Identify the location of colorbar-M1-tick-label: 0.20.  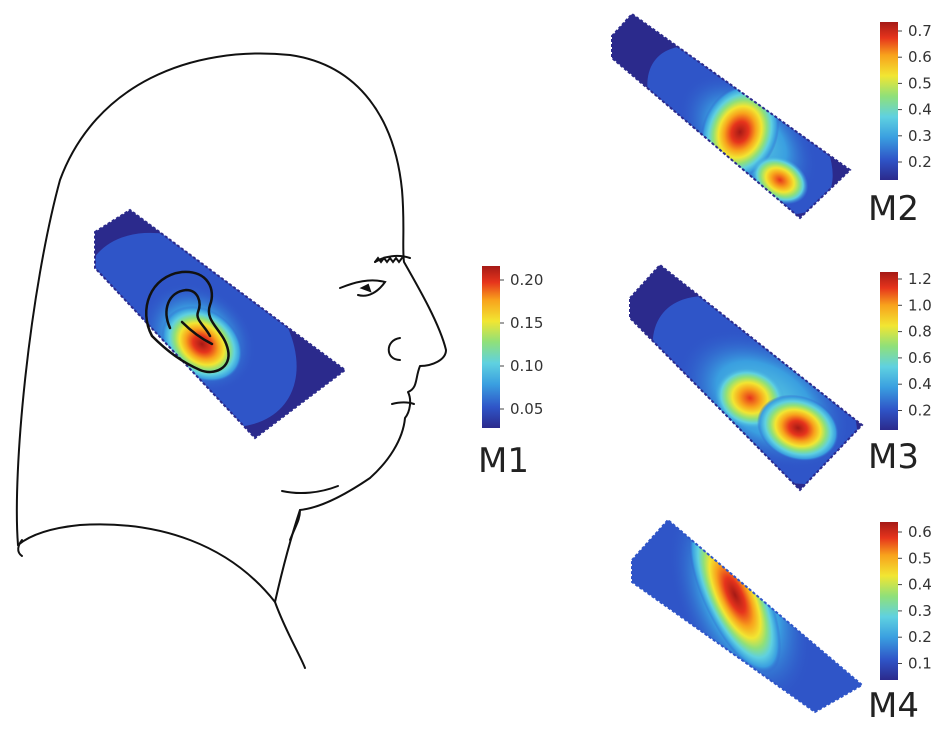
(526, 280).